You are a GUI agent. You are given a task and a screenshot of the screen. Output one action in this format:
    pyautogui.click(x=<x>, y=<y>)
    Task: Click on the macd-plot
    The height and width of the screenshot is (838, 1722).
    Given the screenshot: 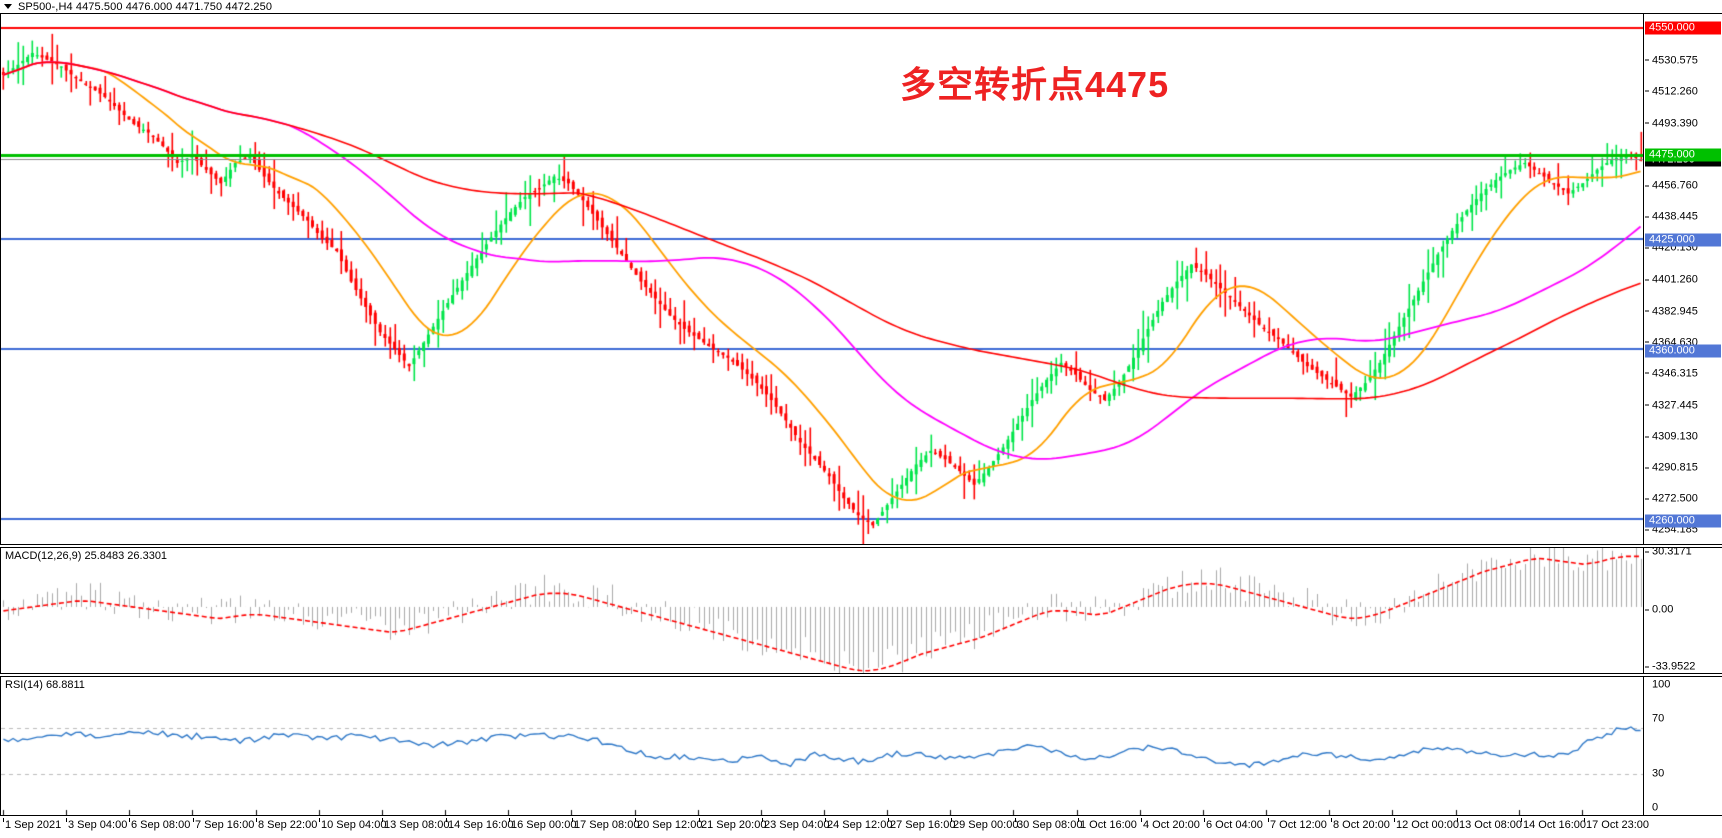 What is the action you would take?
    pyautogui.click(x=822, y=610)
    